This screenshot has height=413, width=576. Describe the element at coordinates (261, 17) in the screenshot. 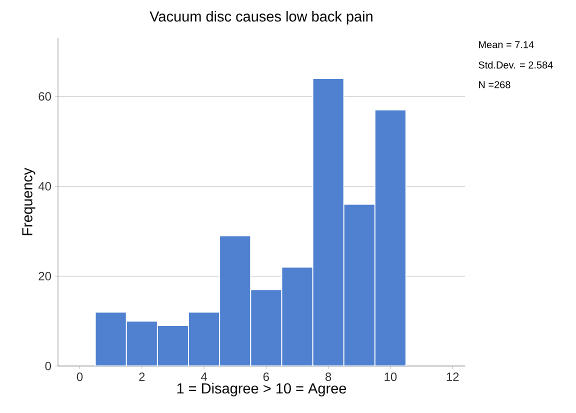

I see `chart-title: Vacuum disc causes low back pain` at that location.